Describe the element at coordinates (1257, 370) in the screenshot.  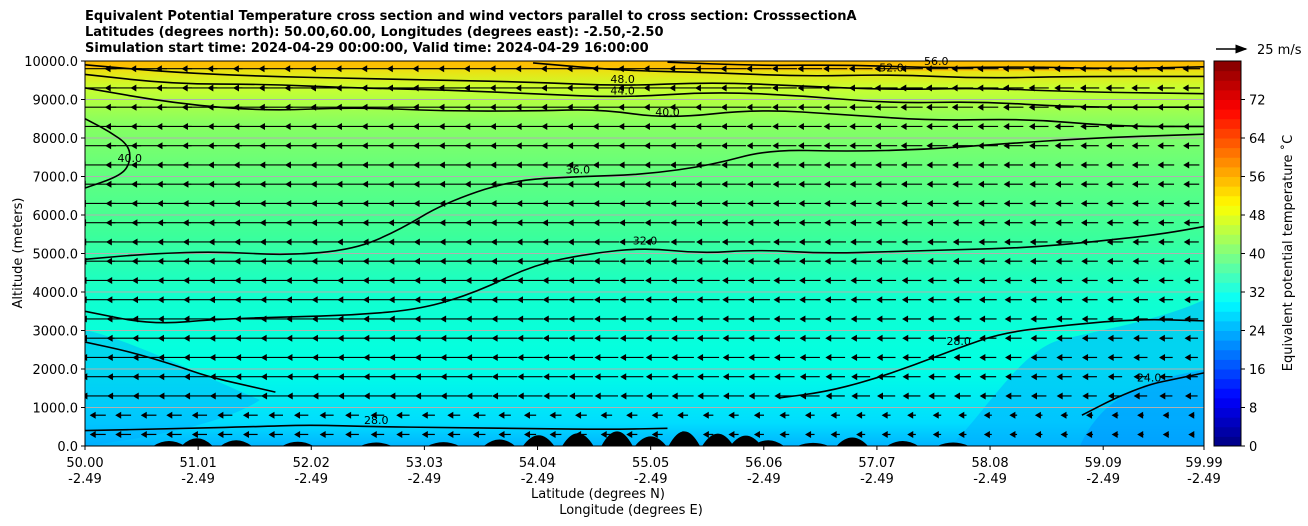
I see `colorbar-tick-label: 16` at that location.